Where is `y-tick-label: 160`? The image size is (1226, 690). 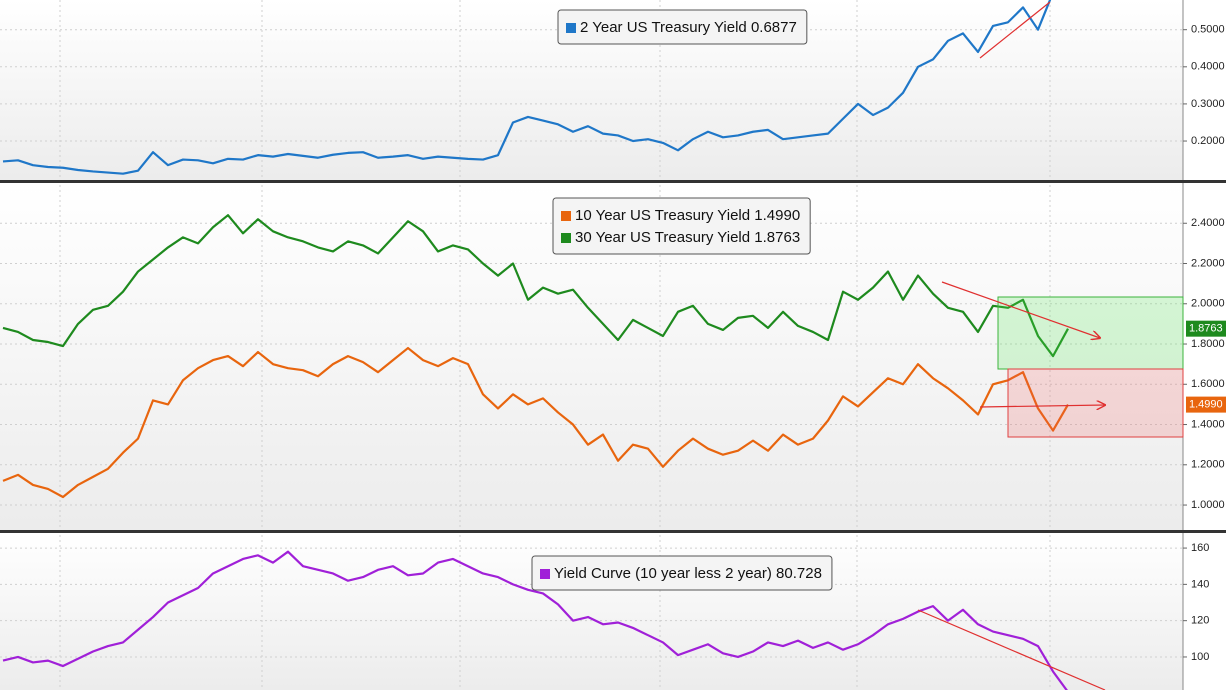 y-tick-label: 160 is located at coordinates (1200, 548).